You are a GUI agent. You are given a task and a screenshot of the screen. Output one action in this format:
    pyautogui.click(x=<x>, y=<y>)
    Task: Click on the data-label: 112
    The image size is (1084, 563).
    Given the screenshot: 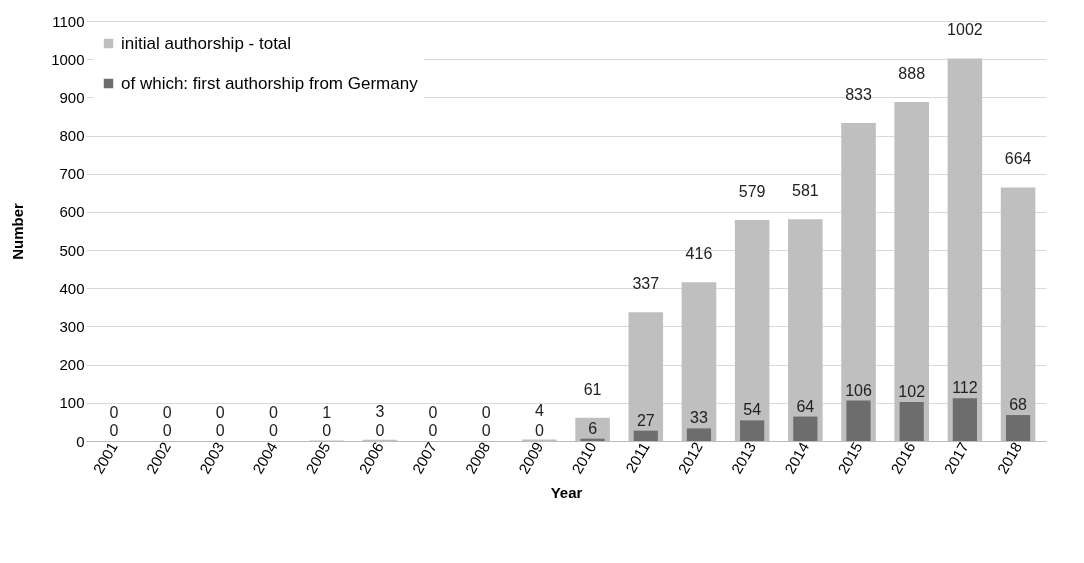 What is the action you would take?
    pyautogui.click(x=965, y=388)
    